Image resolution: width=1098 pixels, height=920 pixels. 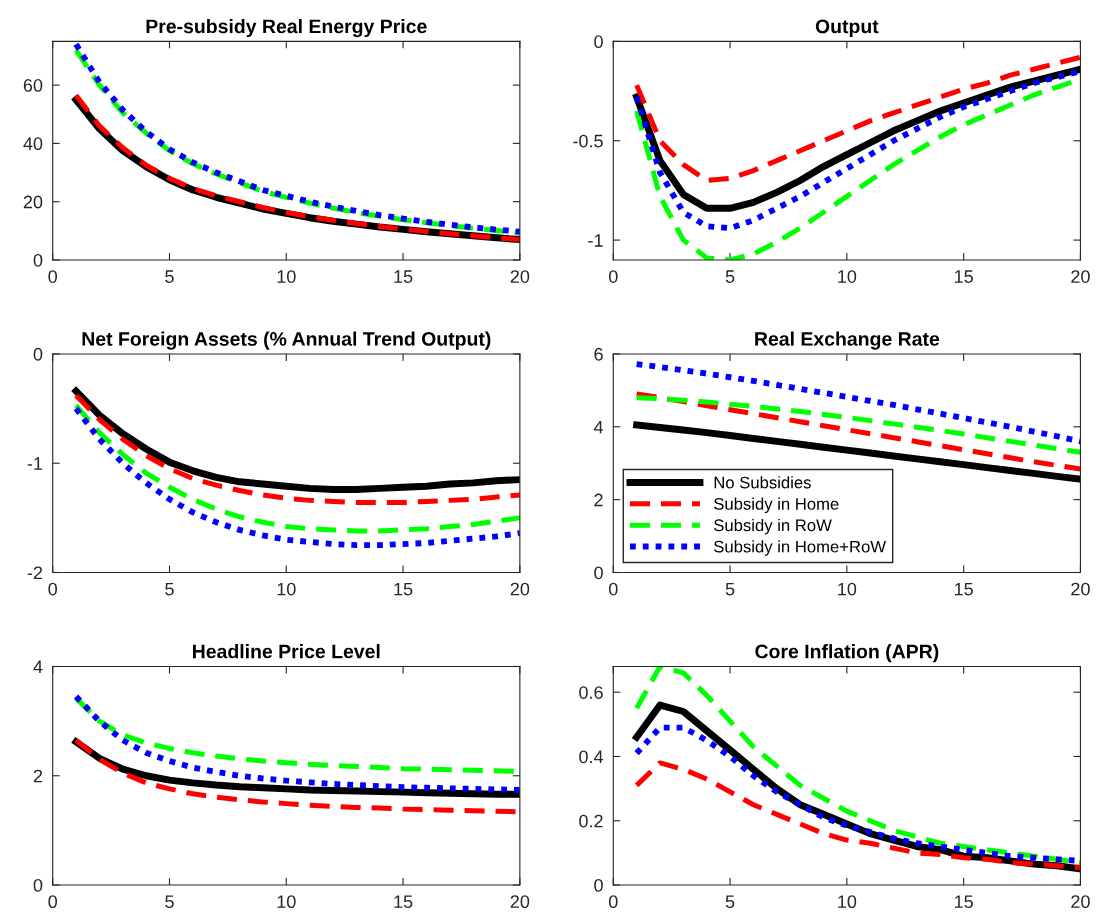 I want to click on y-tick-label: 0.4, so click(x=591, y=757).